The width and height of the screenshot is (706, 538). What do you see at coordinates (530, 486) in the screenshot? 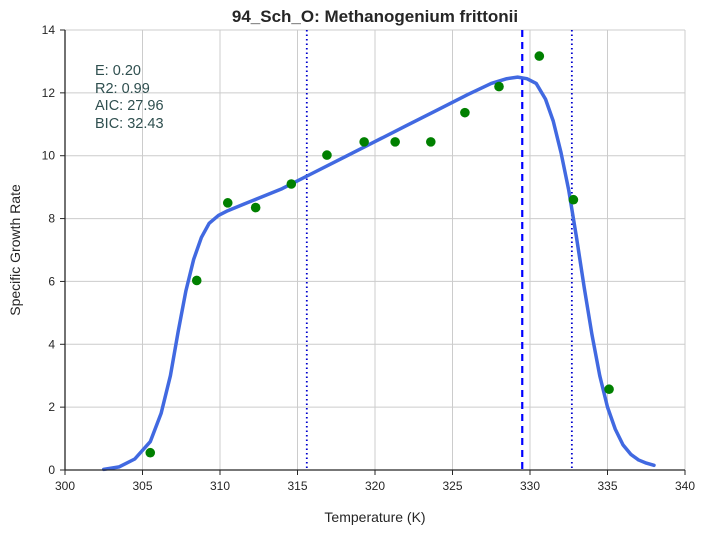
I see `x-tick-label: 330` at bounding box center [530, 486].